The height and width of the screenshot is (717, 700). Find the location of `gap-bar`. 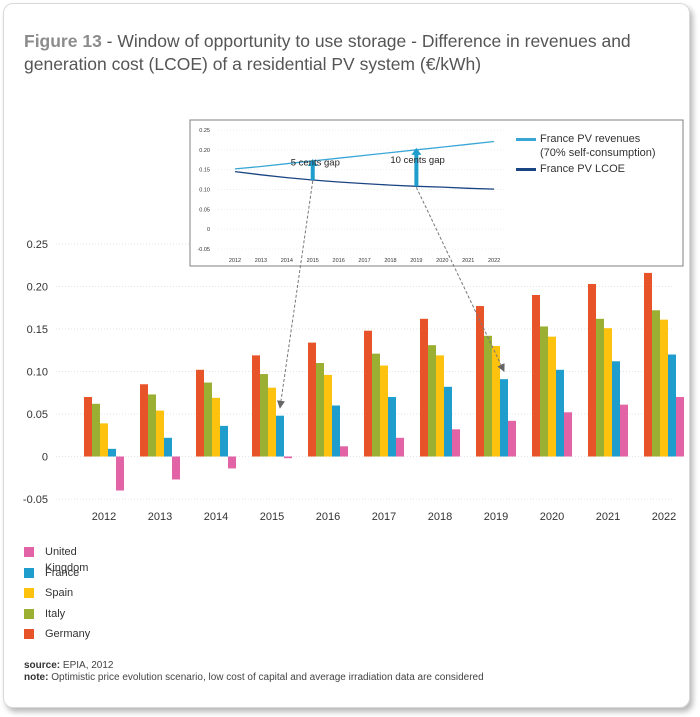

gap-bar is located at coordinates (416, 168).